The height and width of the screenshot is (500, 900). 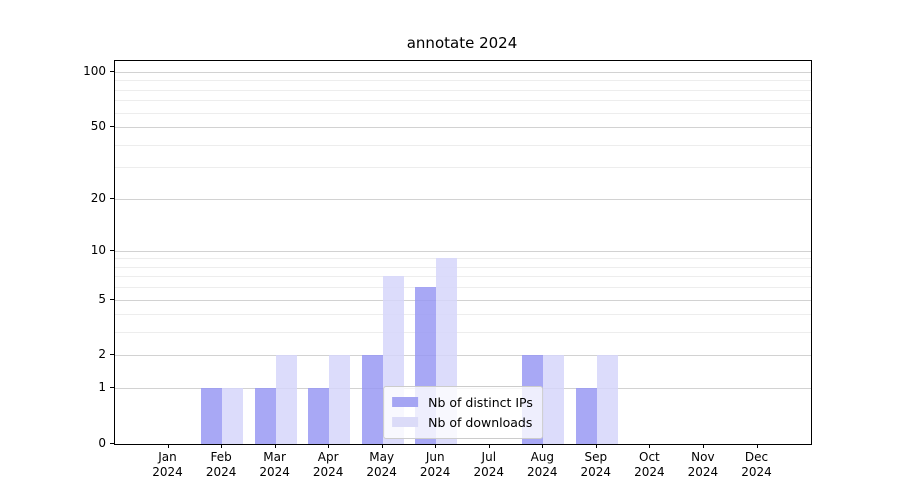 What do you see at coordinates (649, 457) in the screenshot?
I see `x-tick-month: Oct` at bounding box center [649, 457].